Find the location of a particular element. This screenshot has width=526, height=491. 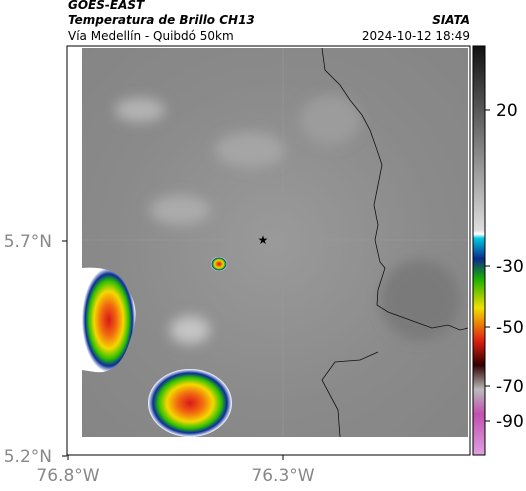

title: GOES-EAST is located at coordinates (106, 6).